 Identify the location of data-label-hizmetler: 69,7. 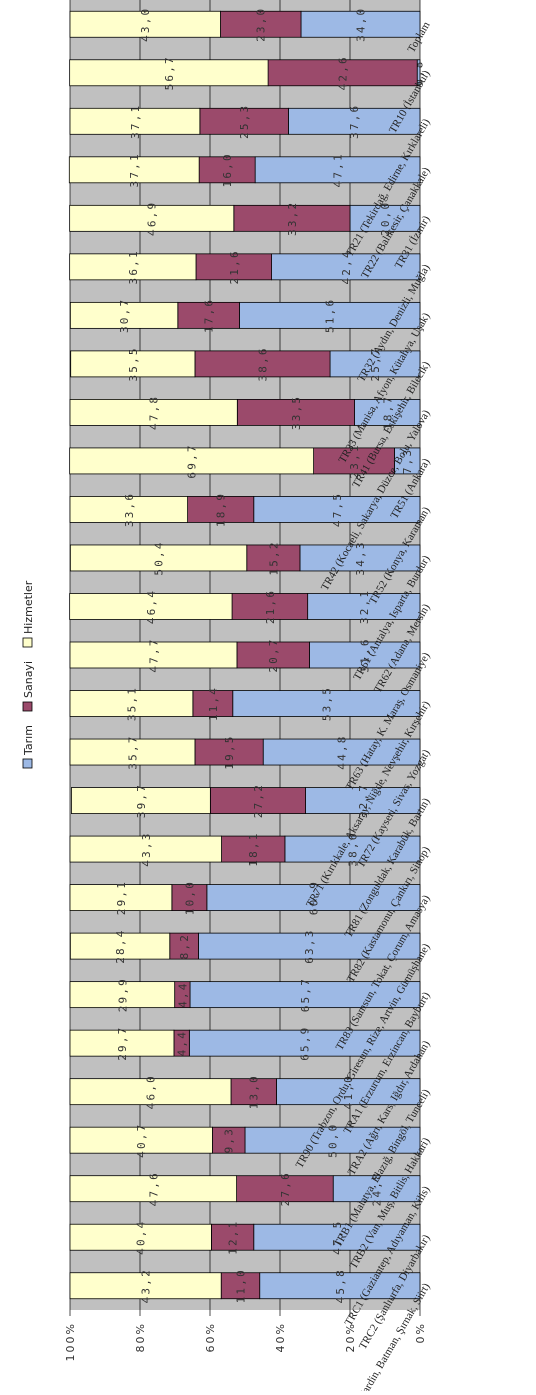
(192, 460).